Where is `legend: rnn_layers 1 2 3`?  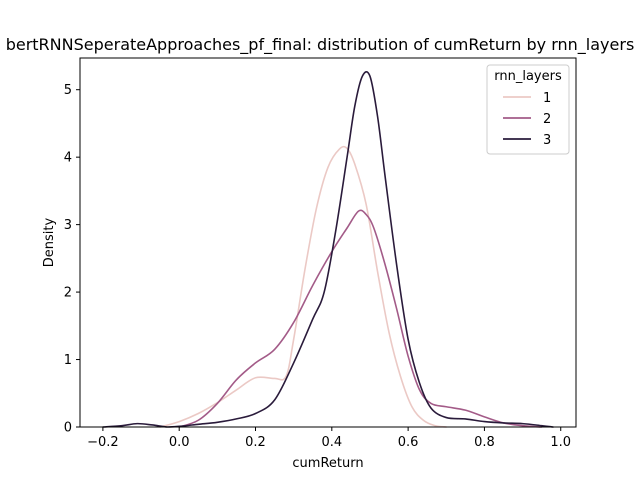 legend: rnn_layers 1 2 3 is located at coordinates (528, 109).